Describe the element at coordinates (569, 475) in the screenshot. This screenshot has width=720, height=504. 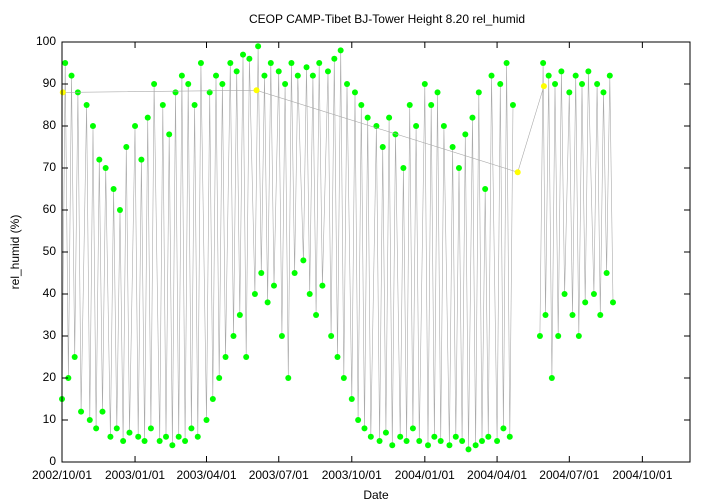
I see `x-tick-label: 2004/07/01` at that location.